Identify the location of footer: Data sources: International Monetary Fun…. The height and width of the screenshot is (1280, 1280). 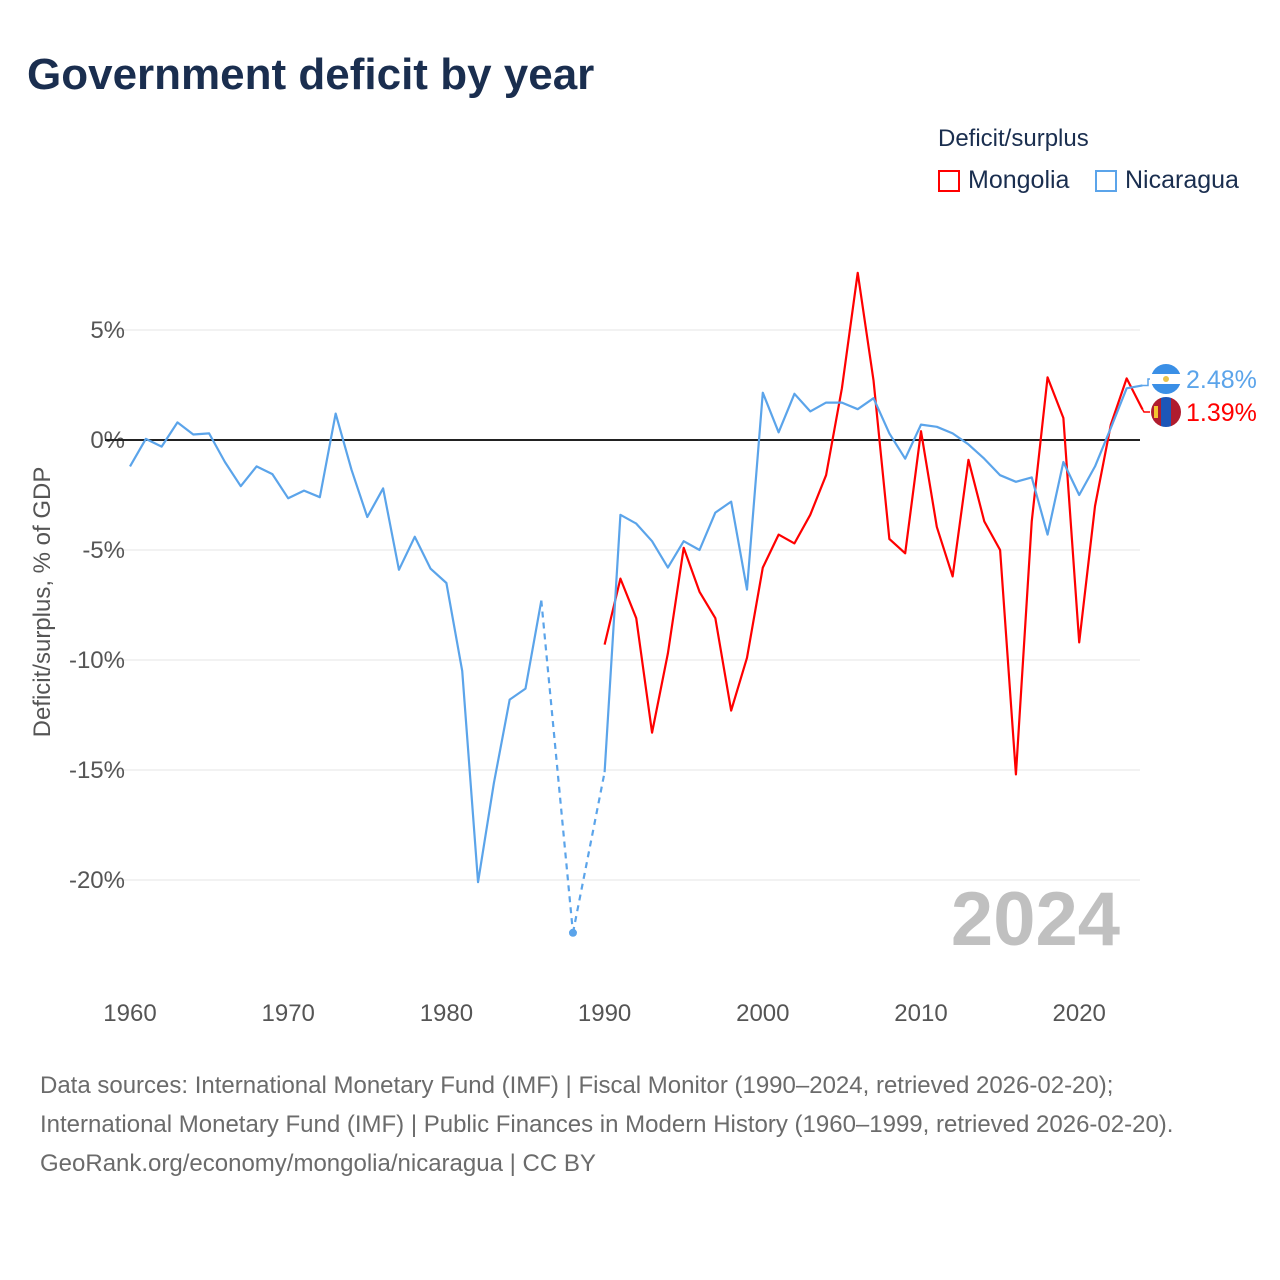
(640, 1124).